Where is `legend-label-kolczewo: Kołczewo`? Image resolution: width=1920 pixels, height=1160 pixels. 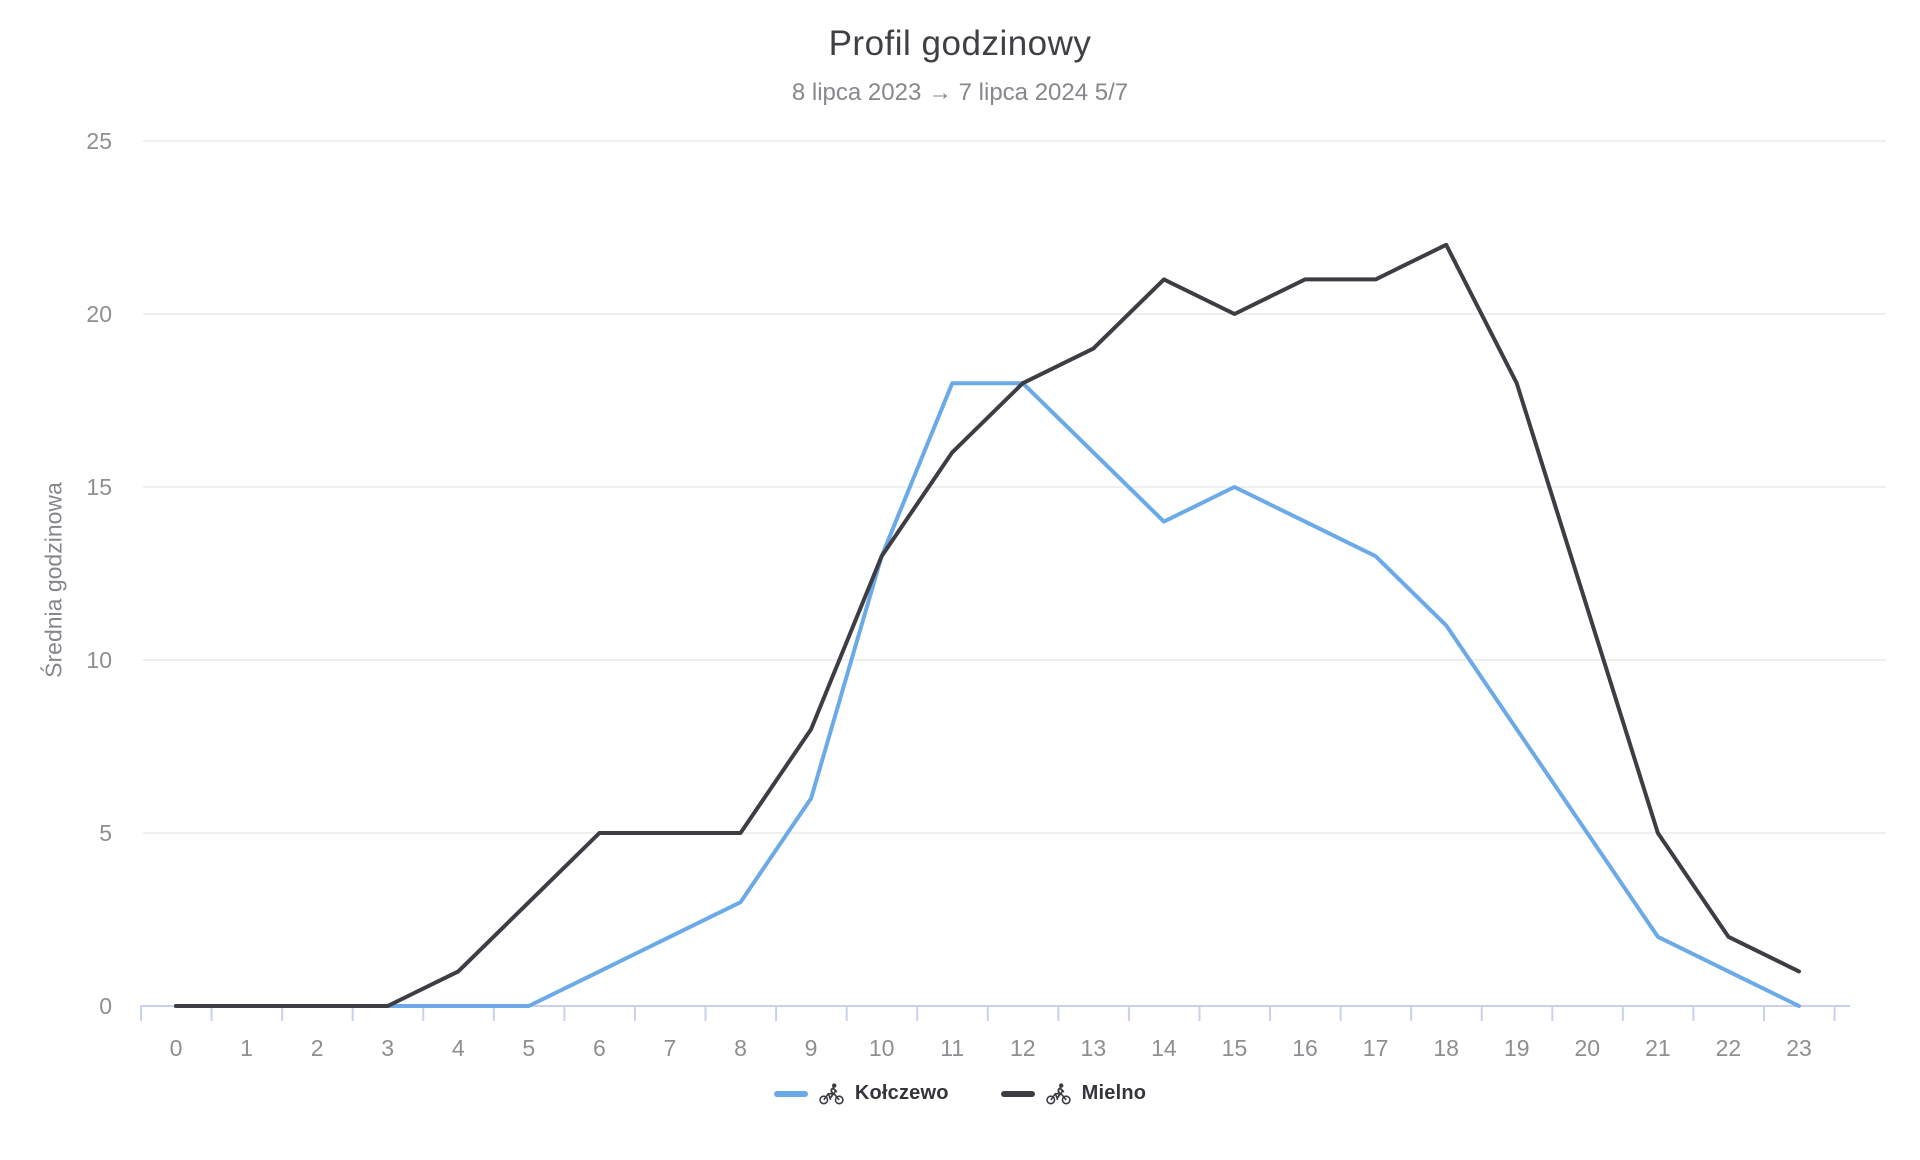
legend-label-kolczewo: Kołczewo is located at coordinates (901, 1093).